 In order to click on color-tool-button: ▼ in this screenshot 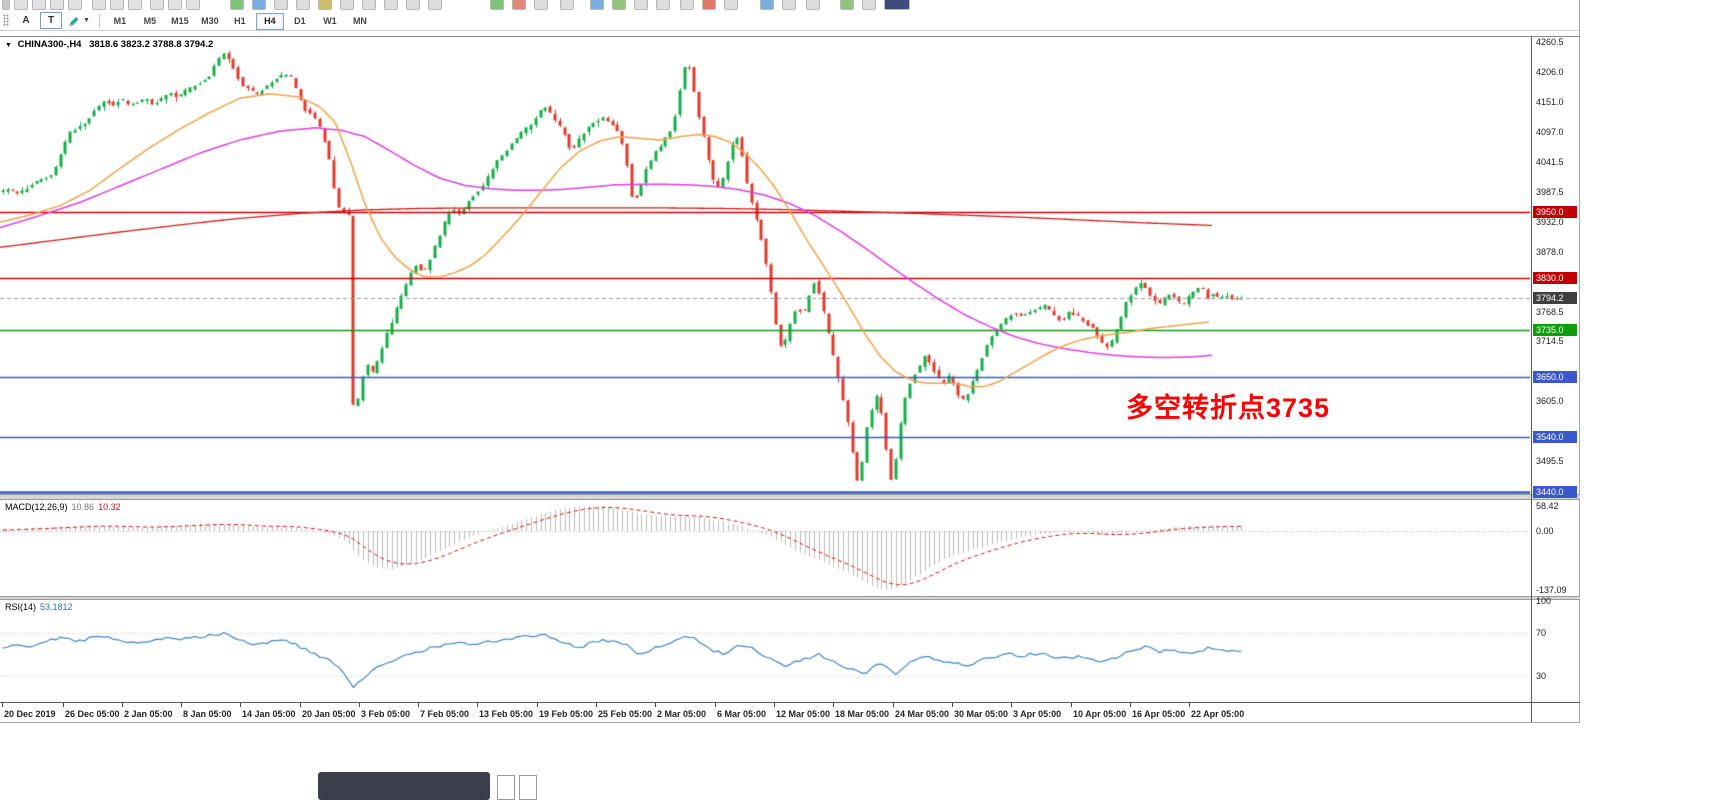, I will do `click(79, 20)`.